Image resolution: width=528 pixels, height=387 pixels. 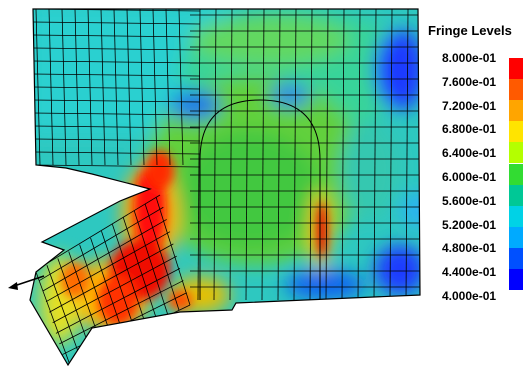 What do you see at coordinates (469, 177) in the screenshot?
I see `legend-label: 6.000e-01` at bounding box center [469, 177].